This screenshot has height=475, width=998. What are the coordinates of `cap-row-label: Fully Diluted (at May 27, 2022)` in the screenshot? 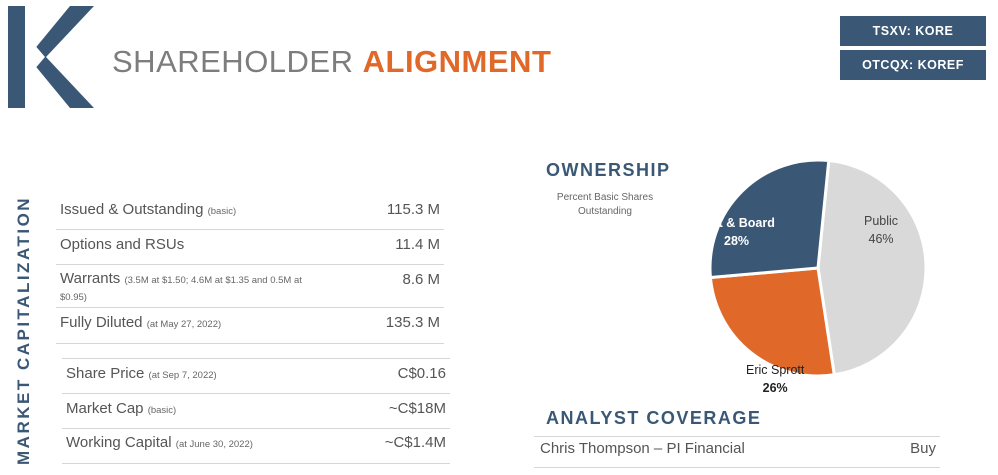 It's located at (141, 322).